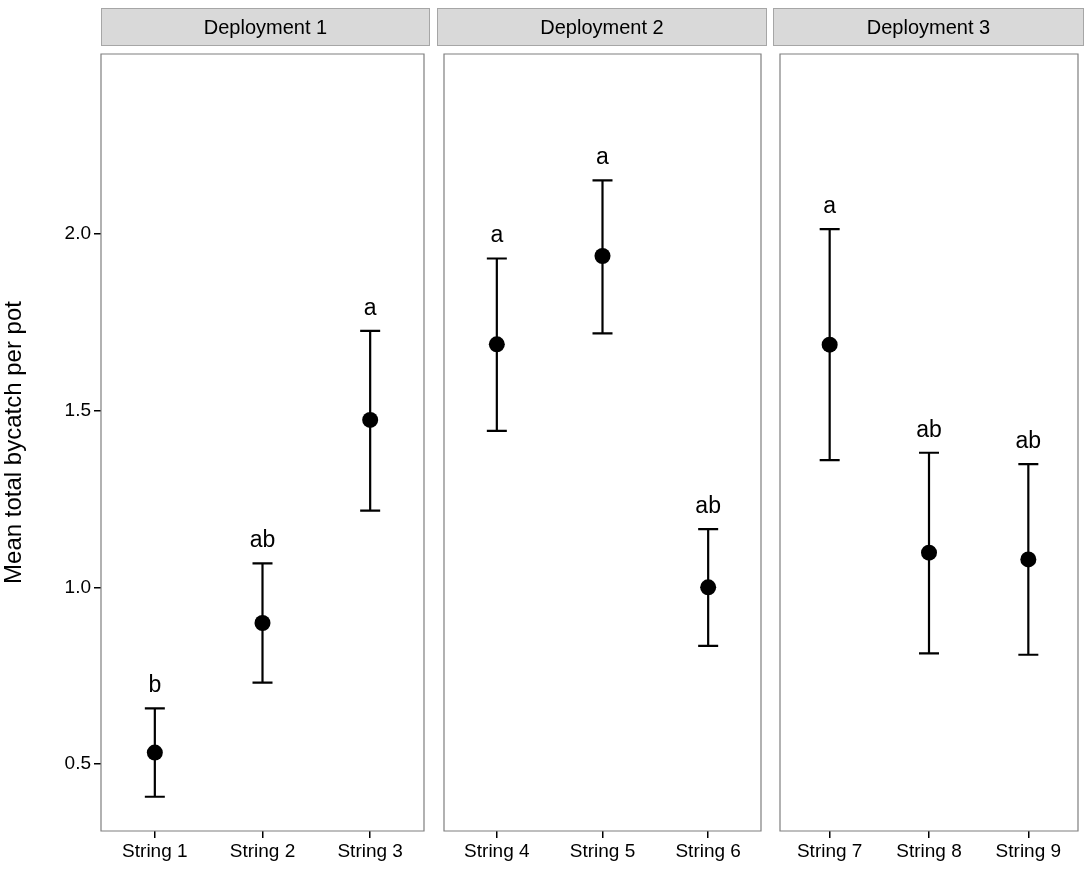  What do you see at coordinates (265, 27) in the screenshot?
I see `chart-title: Deployment 1` at bounding box center [265, 27].